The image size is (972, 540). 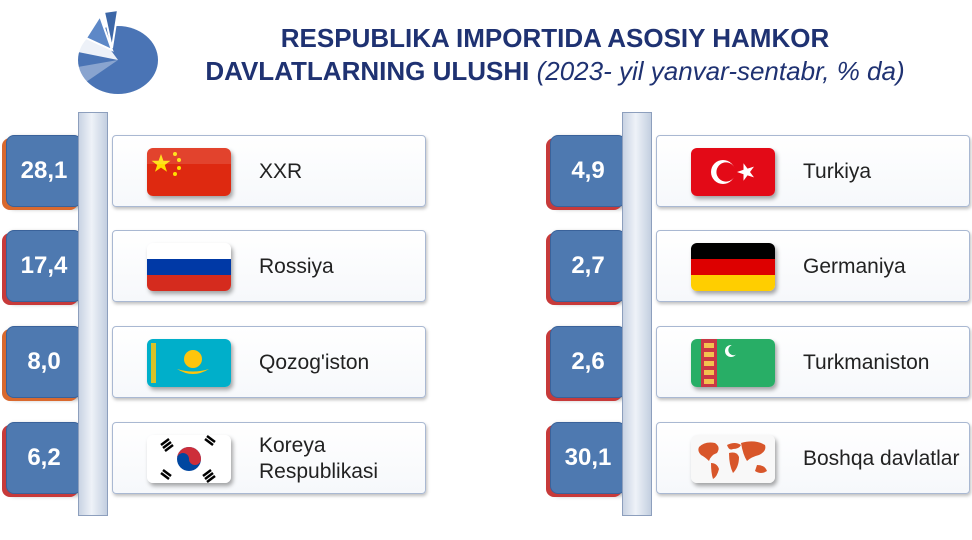 I want to click on country-label: Boshqa davlatlar, so click(x=881, y=458).